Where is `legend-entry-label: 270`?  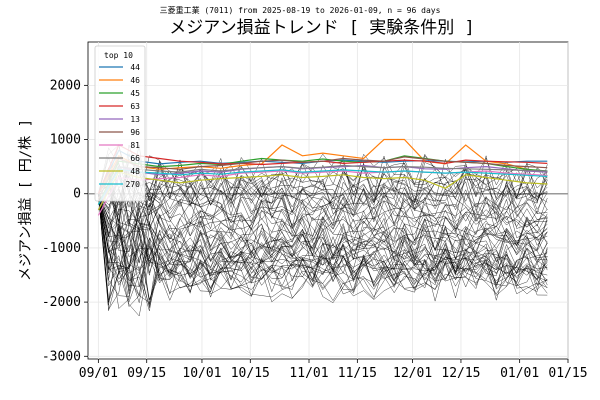
legend-entry-label: 270 is located at coordinates (133, 184).